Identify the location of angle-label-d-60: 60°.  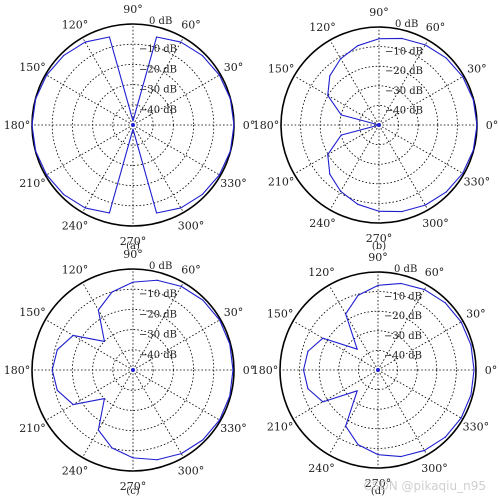
(435, 272).